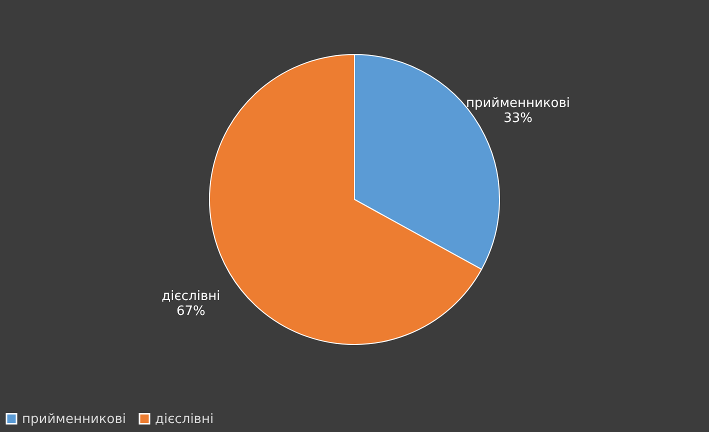 Image resolution: width=709 pixels, height=432 pixels. What do you see at coordinates (184, 419) in the screenshot?
I see `legend-label: дієслівні` at bounding box center [184, 419].